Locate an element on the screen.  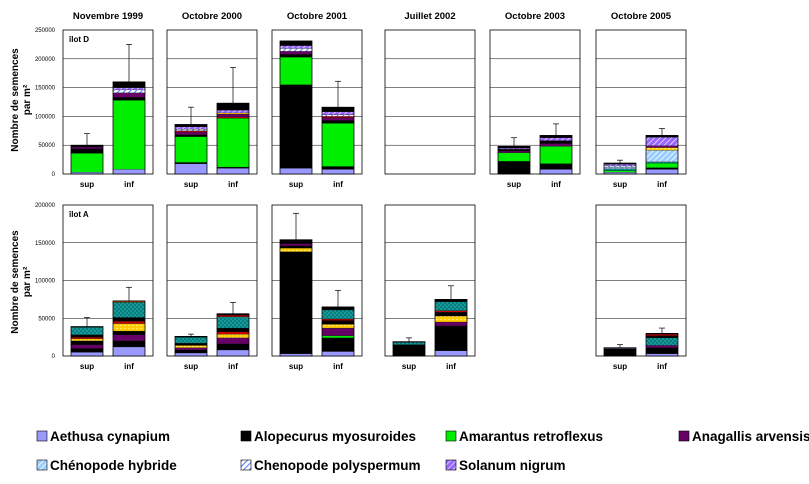
legend-label: Amarantus retroflexus is located at coordinates (531, 436).